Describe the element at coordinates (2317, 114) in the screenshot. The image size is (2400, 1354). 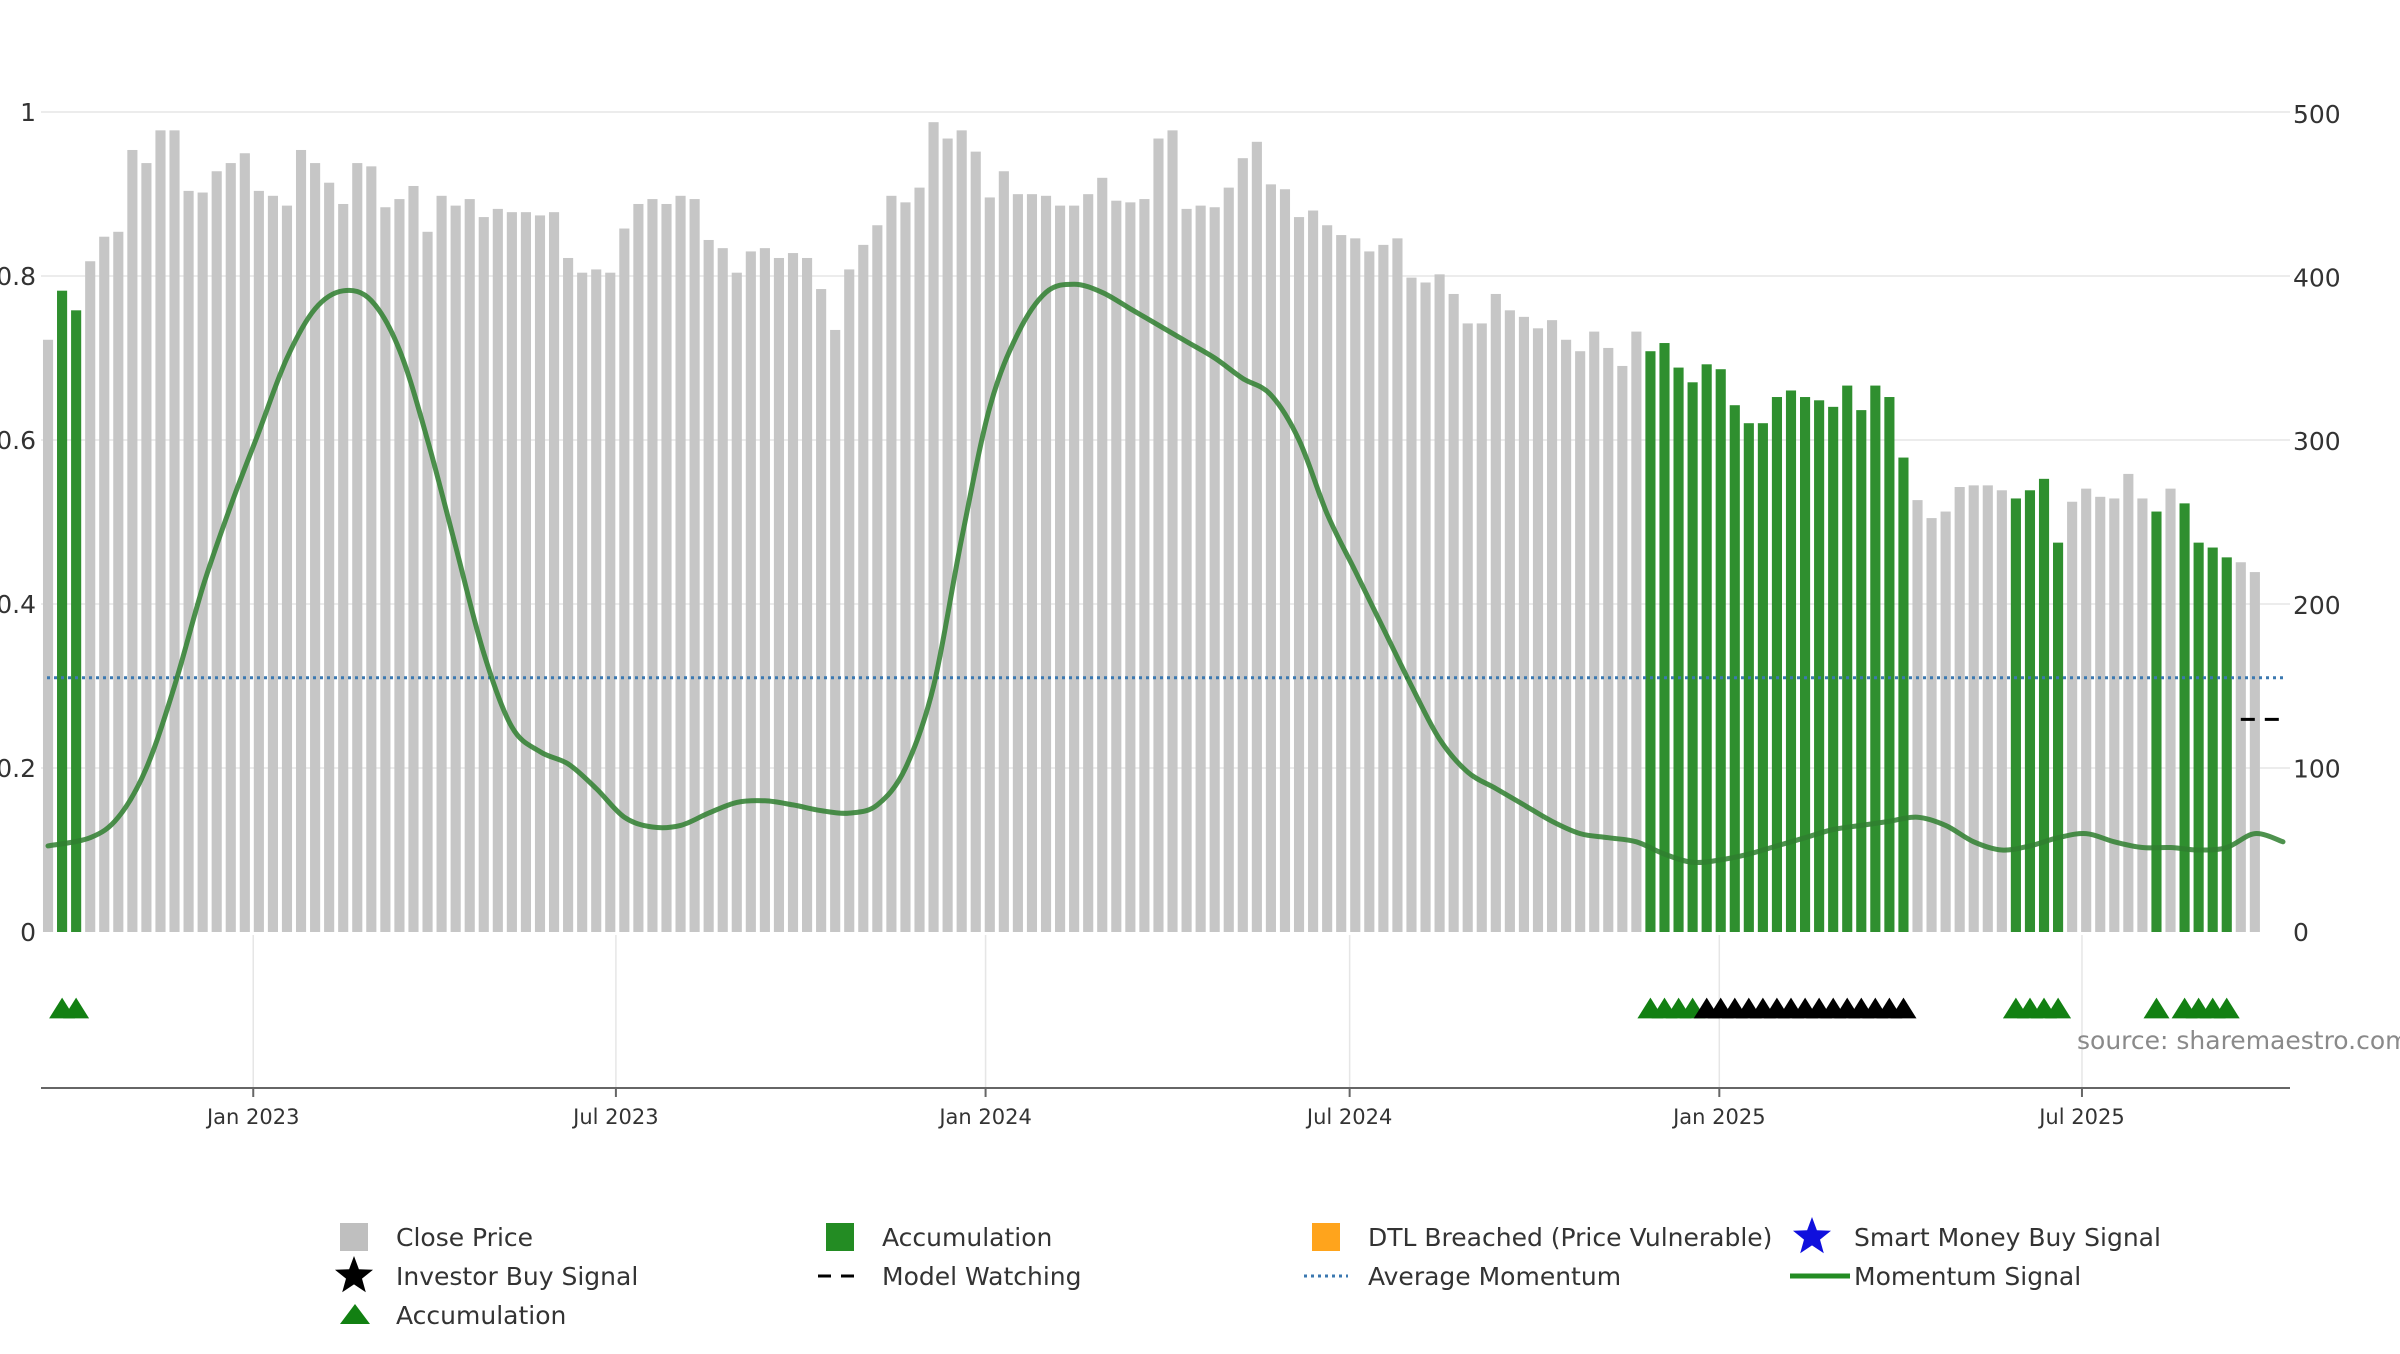
I see `right-axis-tick-label: 500` at that location.